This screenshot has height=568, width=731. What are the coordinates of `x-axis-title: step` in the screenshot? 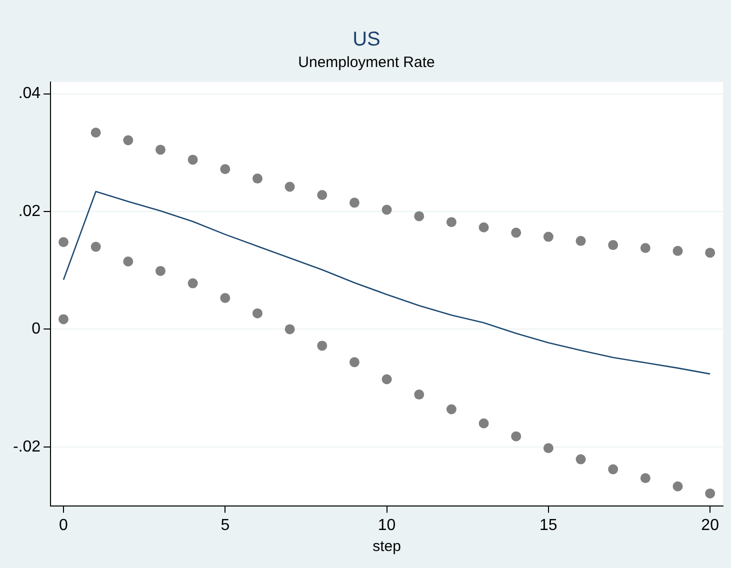 It's located at (386, 547).